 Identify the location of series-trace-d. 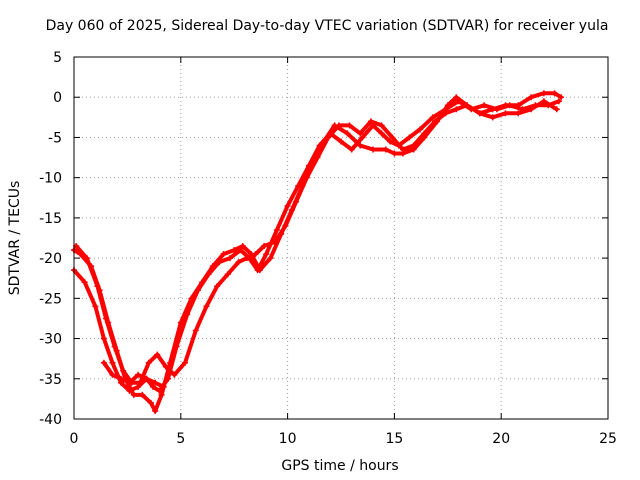
(133, 374).